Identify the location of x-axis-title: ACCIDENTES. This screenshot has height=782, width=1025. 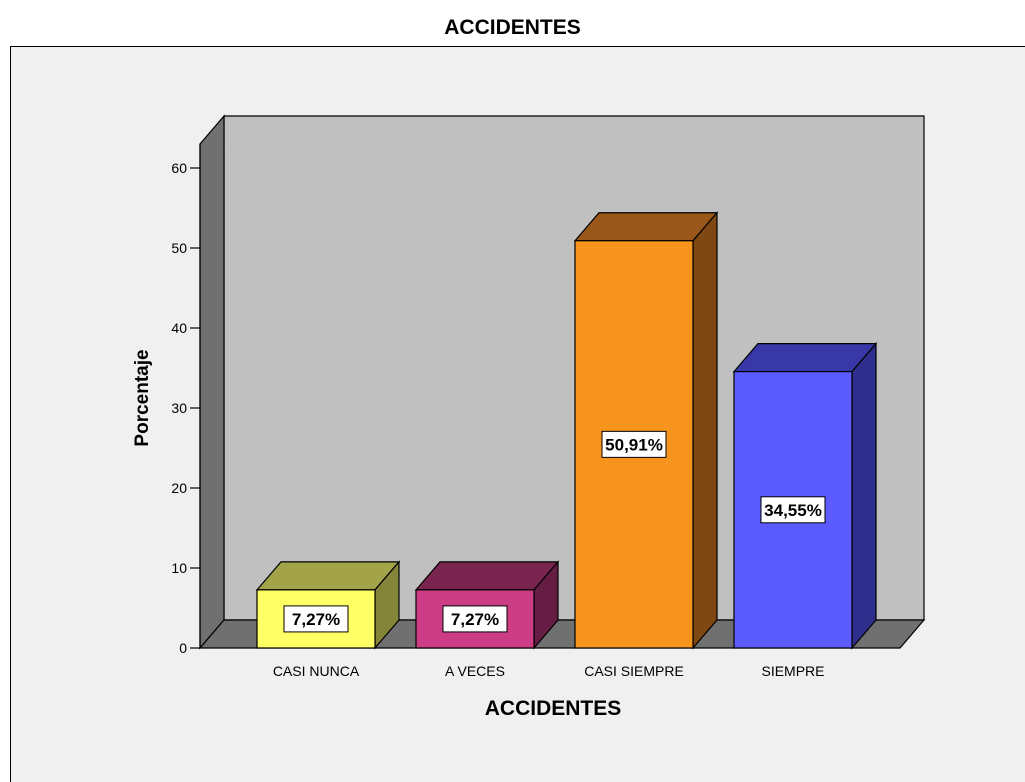
(553, 708).